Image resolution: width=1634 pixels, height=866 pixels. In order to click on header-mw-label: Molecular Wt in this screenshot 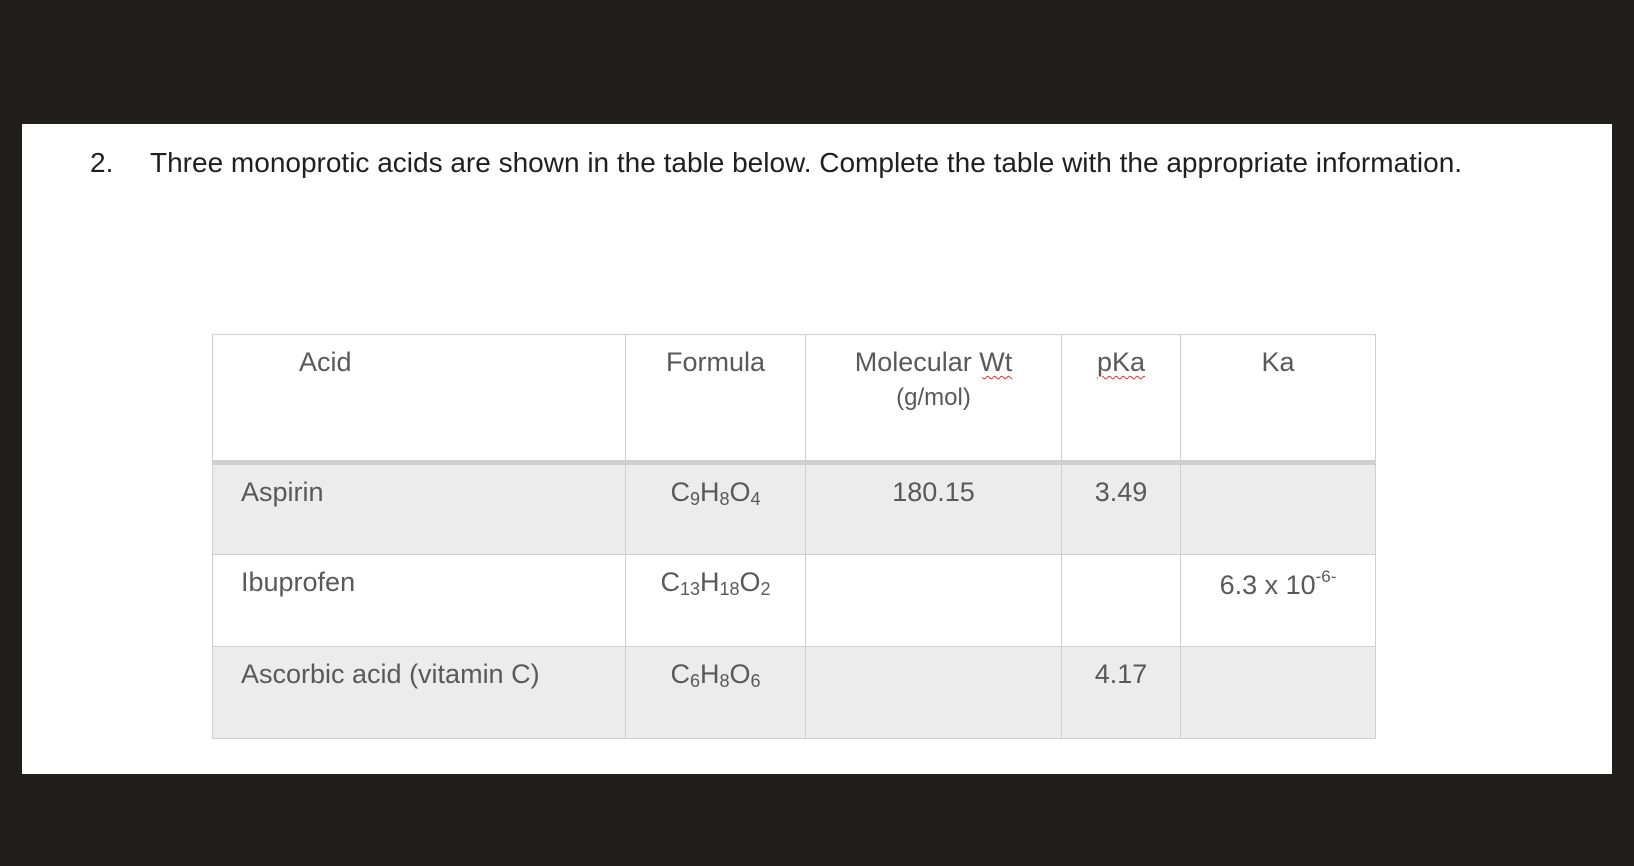, I will do `click(933, 362)`.